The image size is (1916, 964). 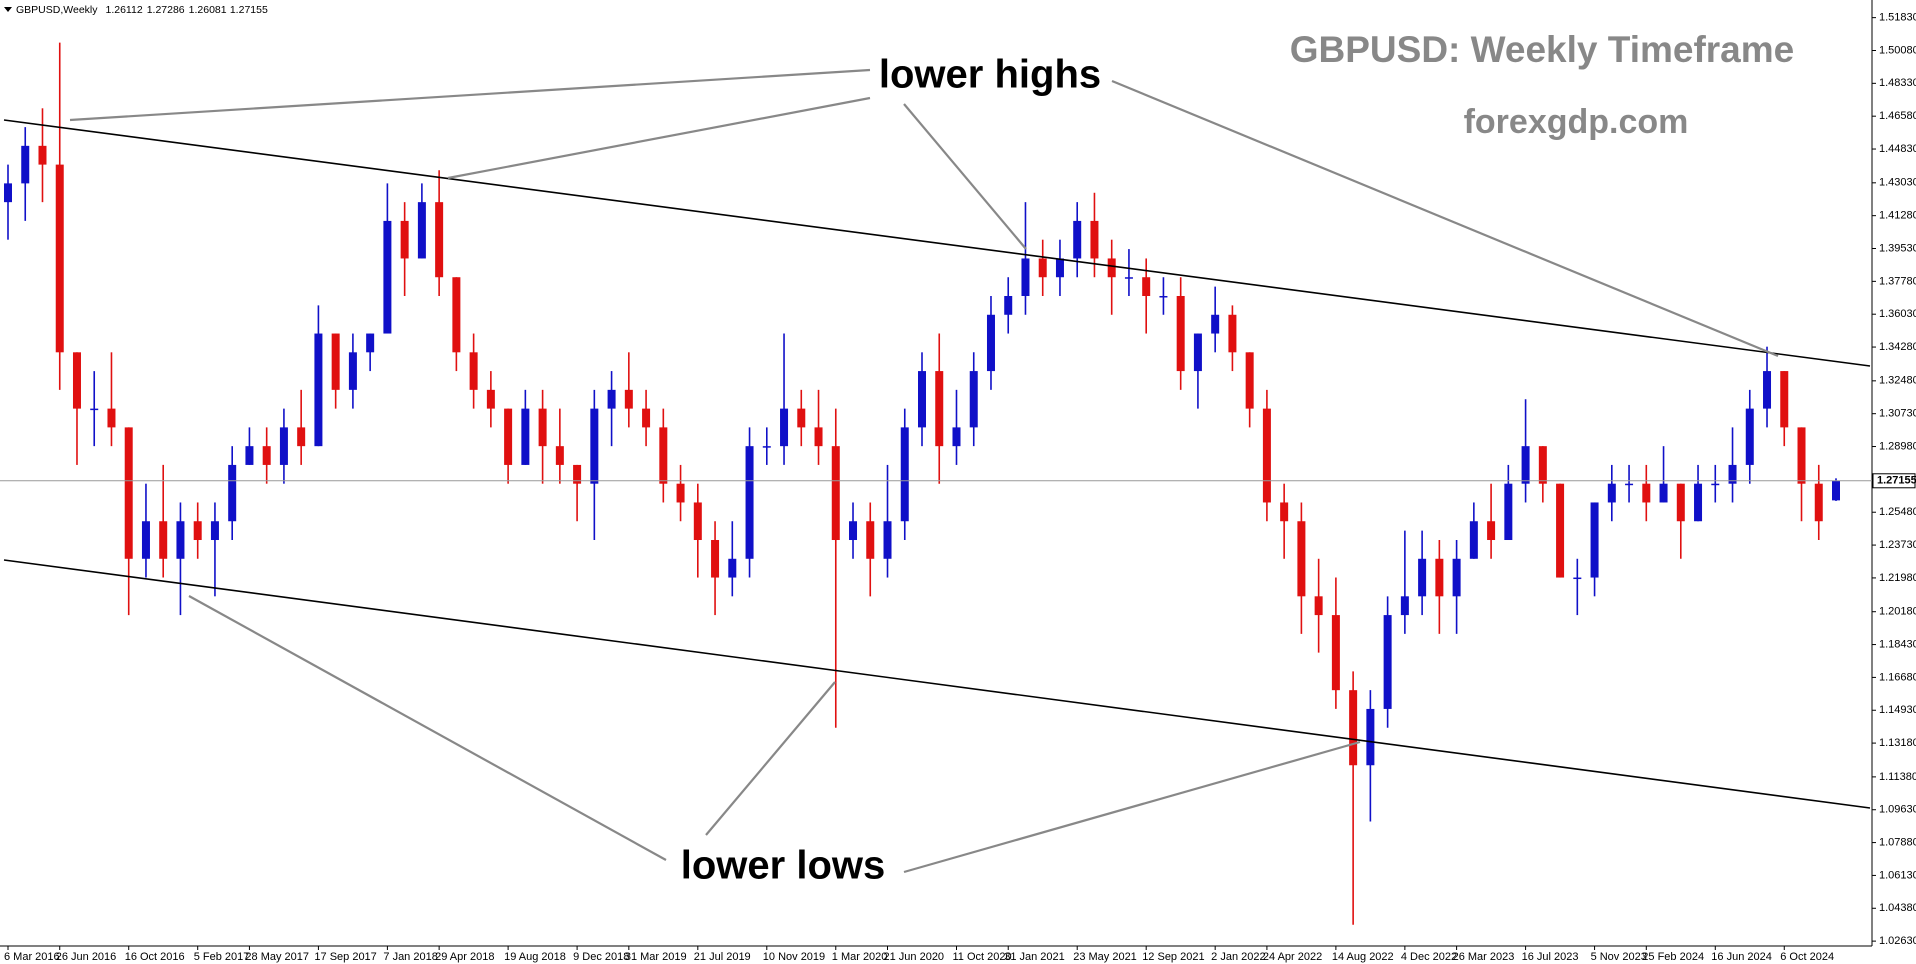 I want to click on x-tick-label: 6 Oct 2024, so click(x=1807, y=957).